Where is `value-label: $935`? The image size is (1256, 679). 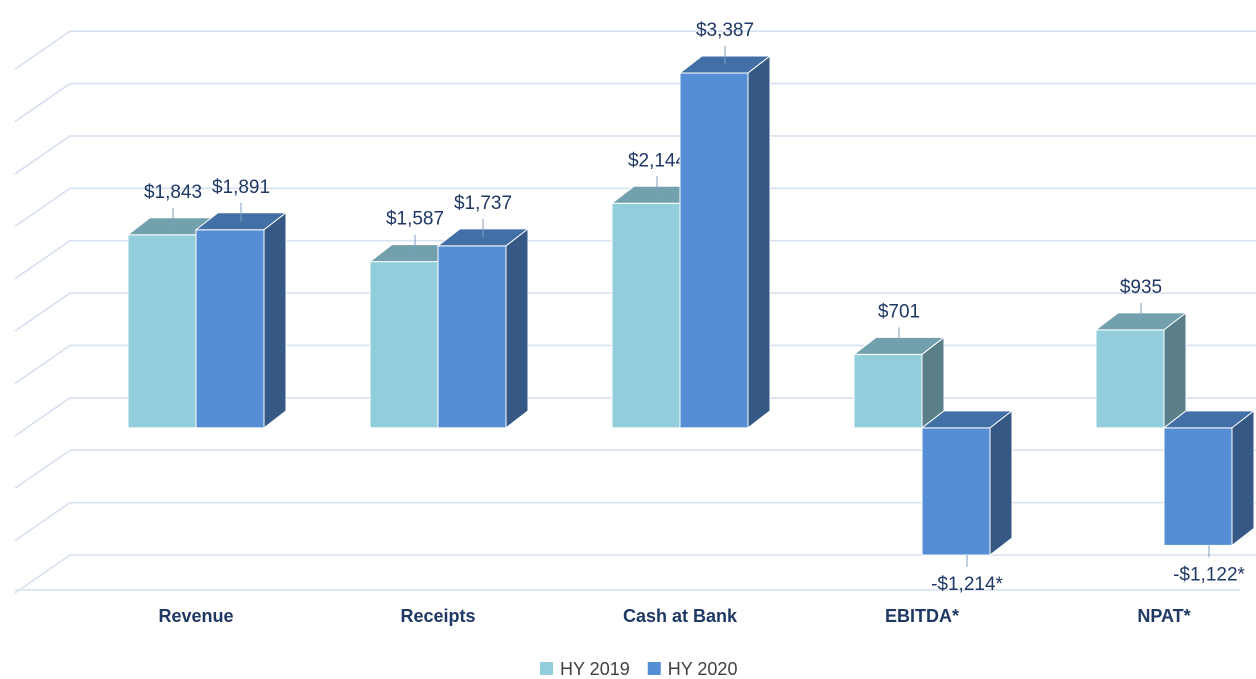
value-label: $935 is located at coordinates (1141, 287).